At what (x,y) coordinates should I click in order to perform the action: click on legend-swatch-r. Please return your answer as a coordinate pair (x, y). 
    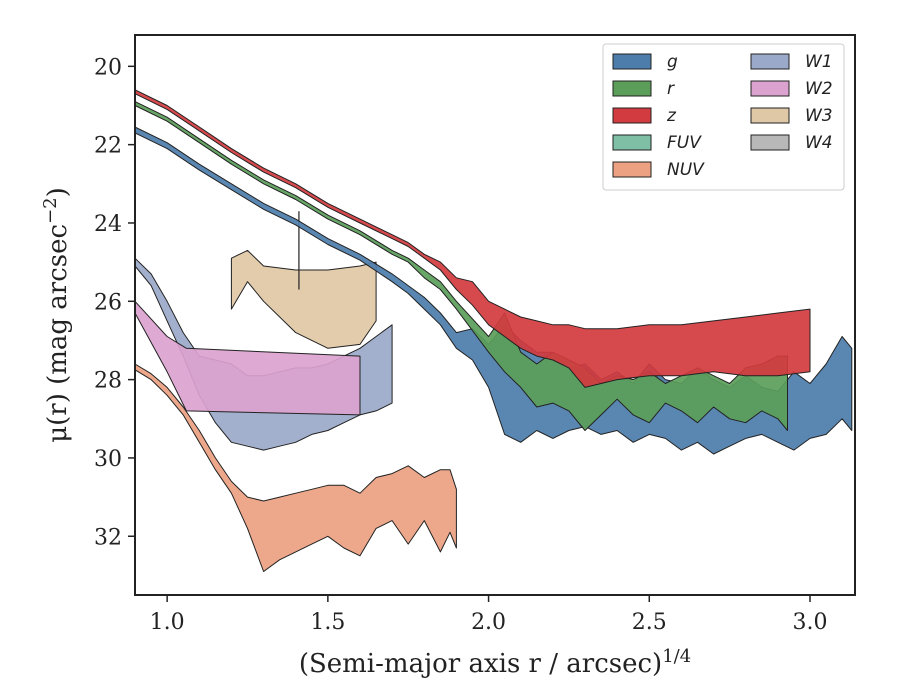
    Looking at the image, I should click on (632, 88).